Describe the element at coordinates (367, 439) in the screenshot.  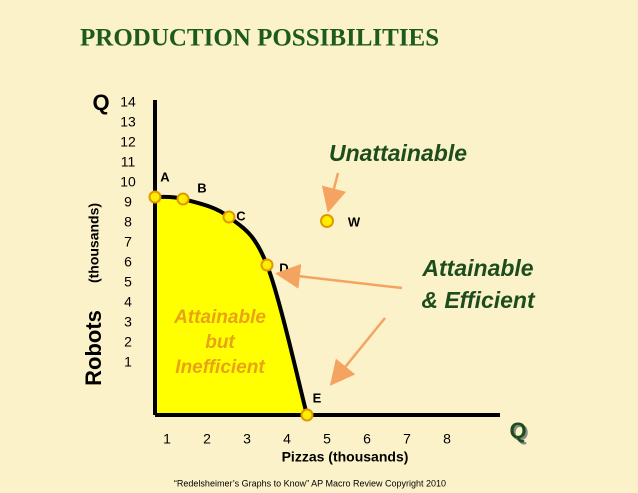
I see `x-tick-label: 6` at that location.